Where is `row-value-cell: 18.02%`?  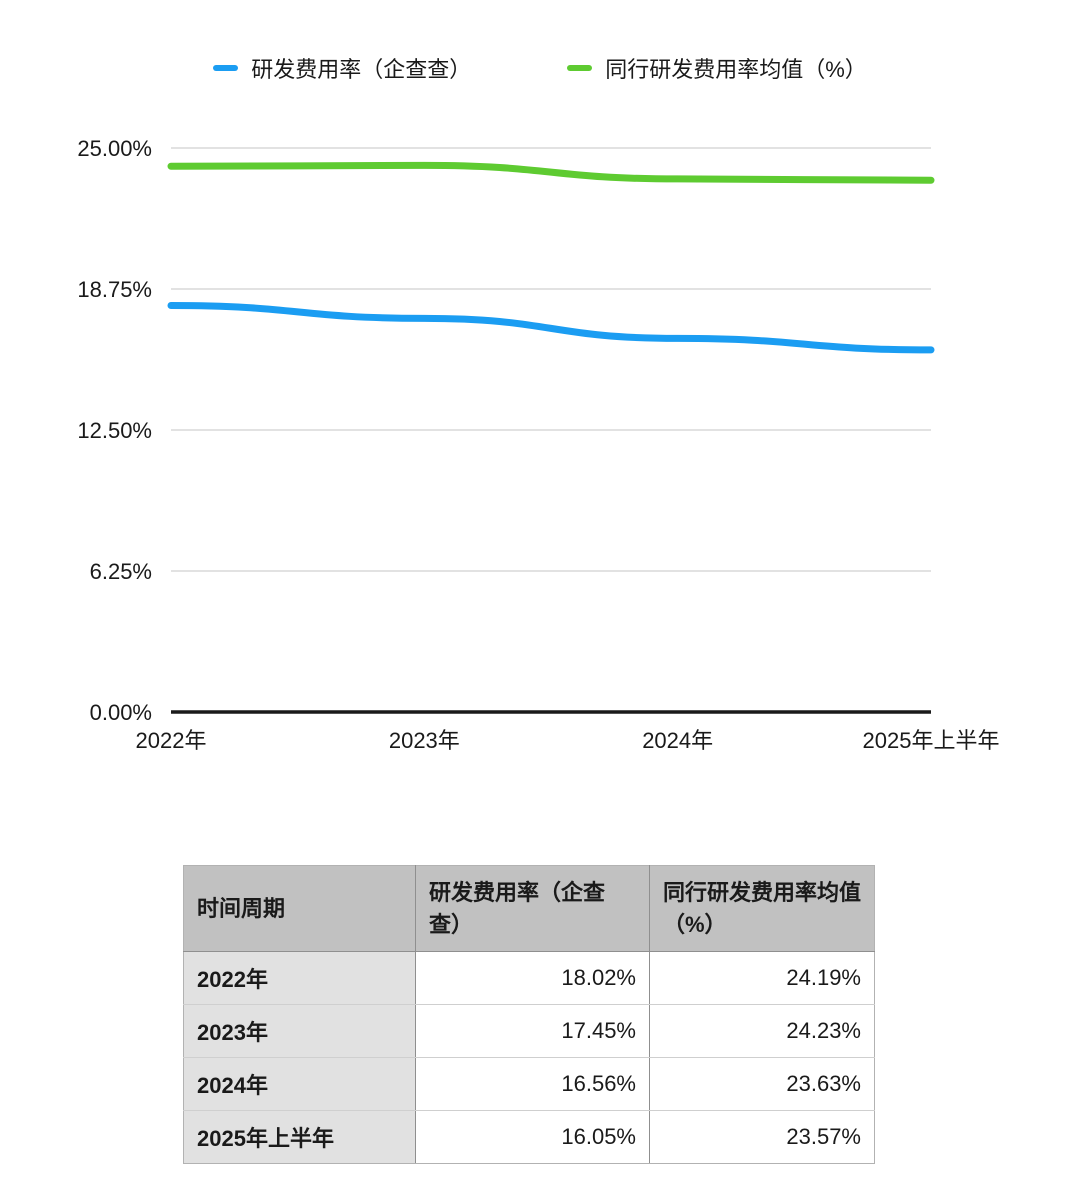 row-value-cell: 18.02% is located at coordinates (532, 978).